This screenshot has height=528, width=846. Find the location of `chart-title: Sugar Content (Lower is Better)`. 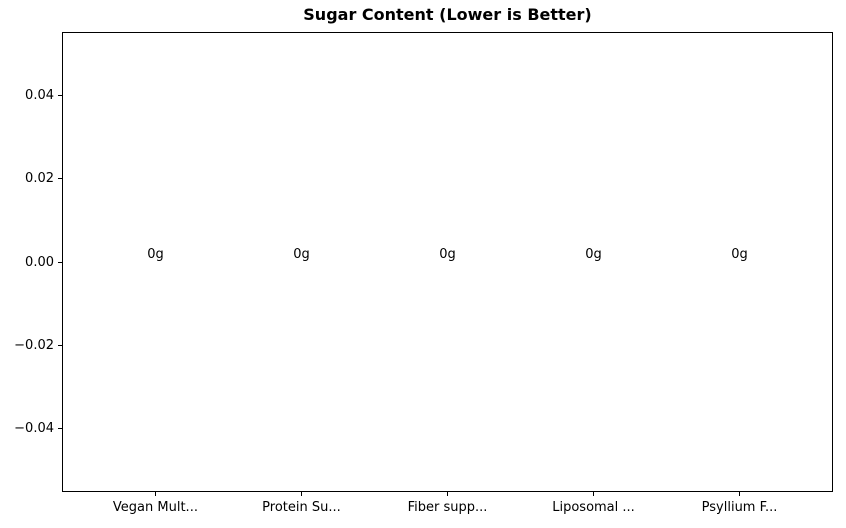

chart-title: Sugar Content (Lower is Better) is located at coordinates (447, 14).